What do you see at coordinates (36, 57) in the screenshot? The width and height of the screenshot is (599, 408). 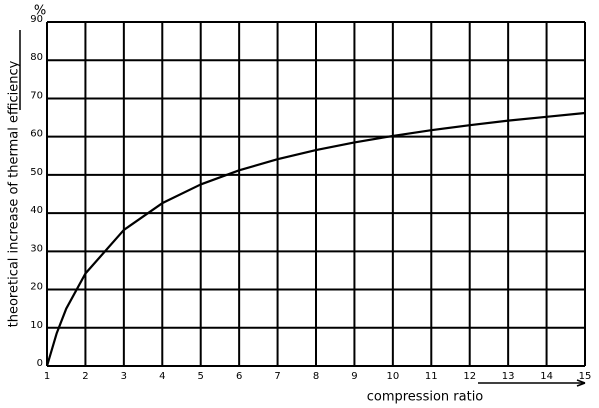 I see `y-tick-label: 80` at bounding box center [36, 57].